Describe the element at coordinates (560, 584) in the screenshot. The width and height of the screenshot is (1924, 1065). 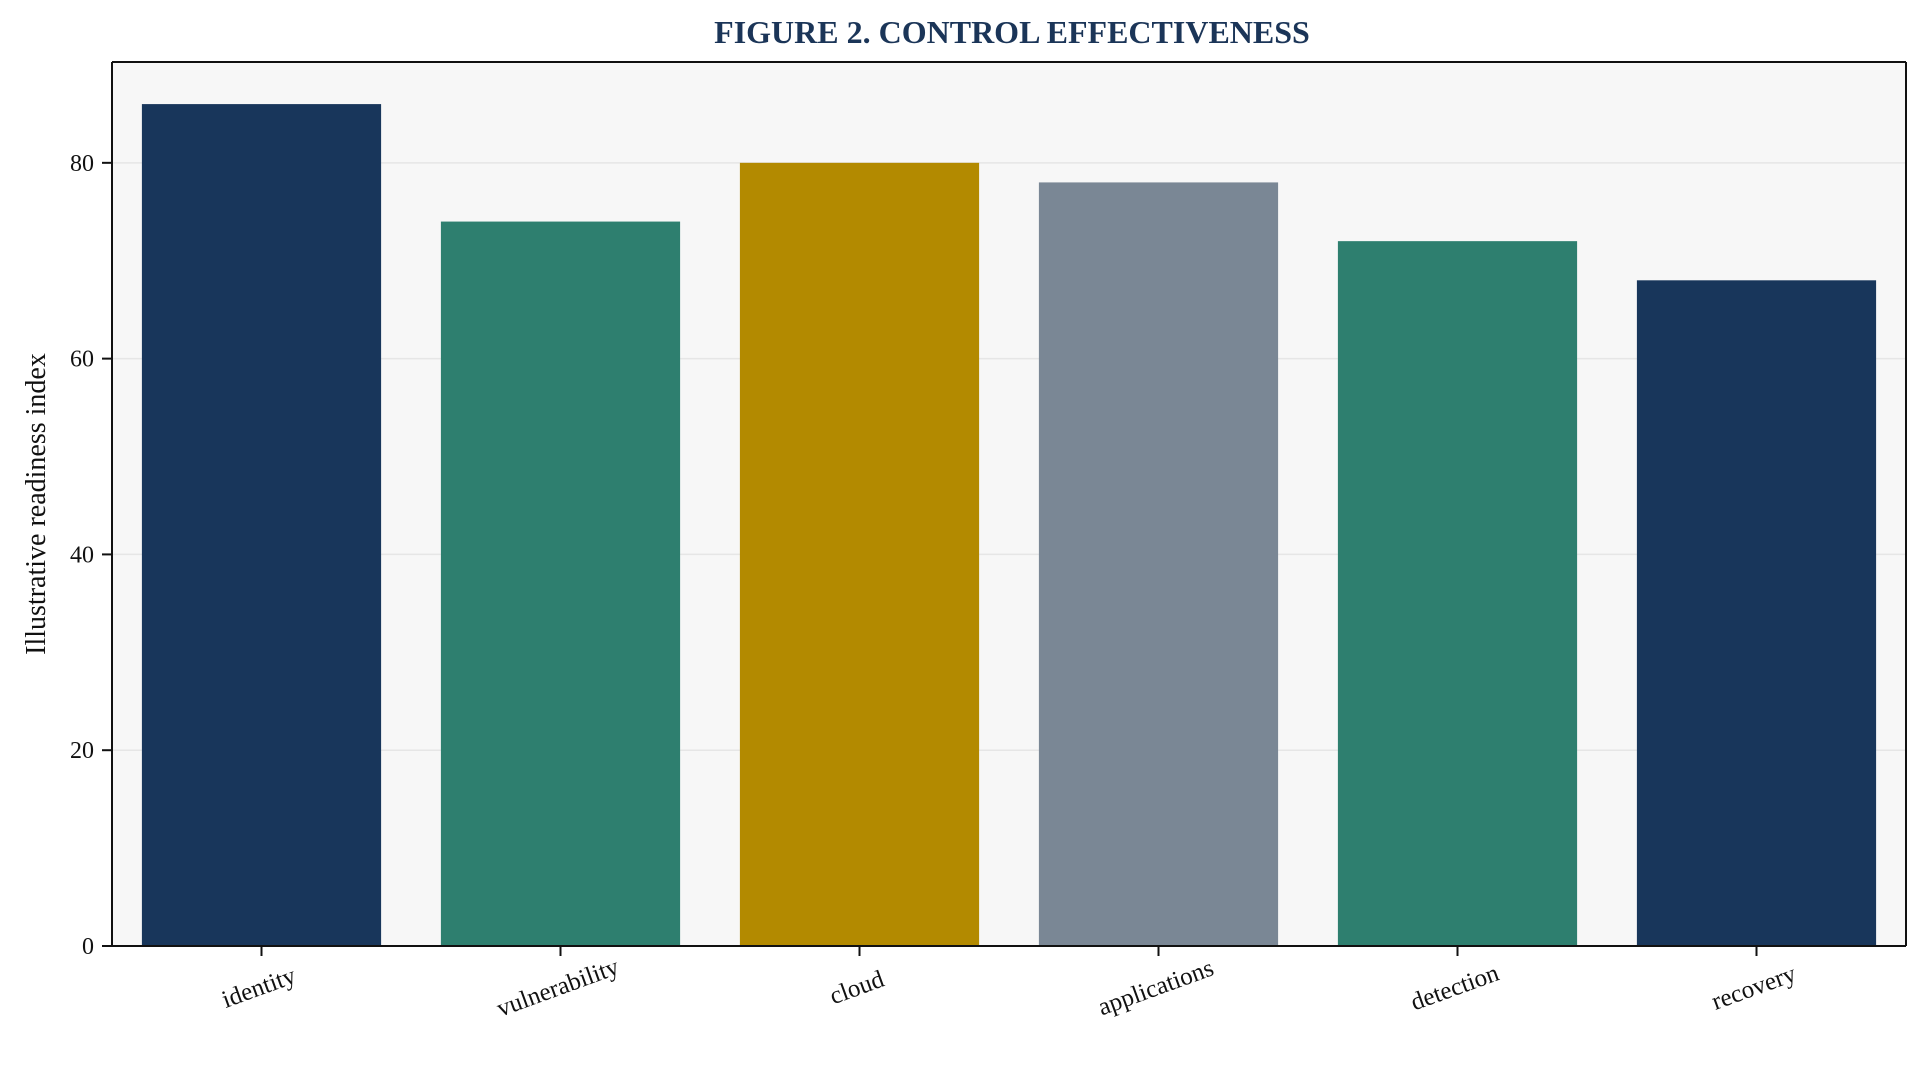
I see `bar-vulnerability` at that location.